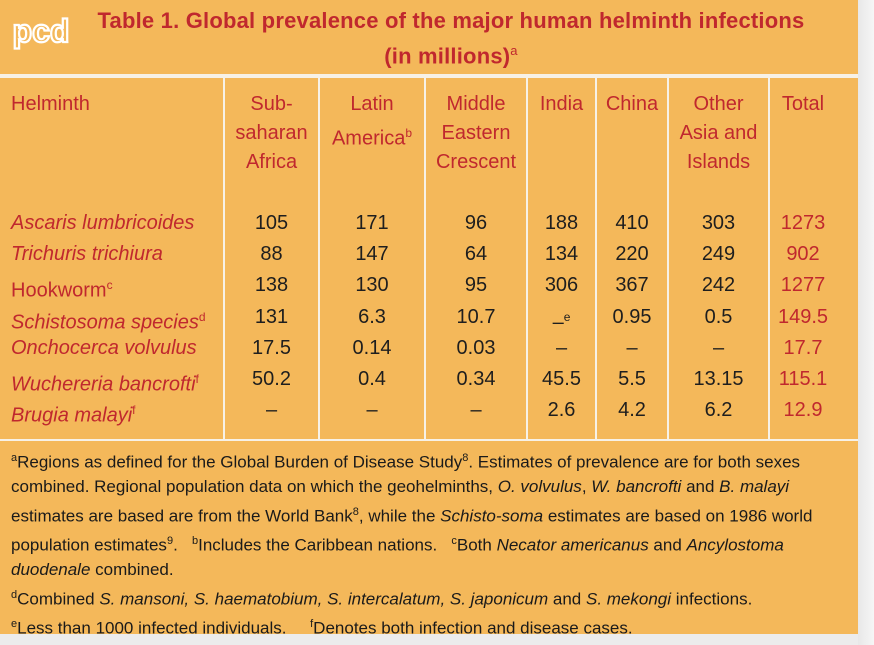 This screenshot has height=645, width=874. I want to click on helminth-name: Trichuris trichiura, so click(87, 254).